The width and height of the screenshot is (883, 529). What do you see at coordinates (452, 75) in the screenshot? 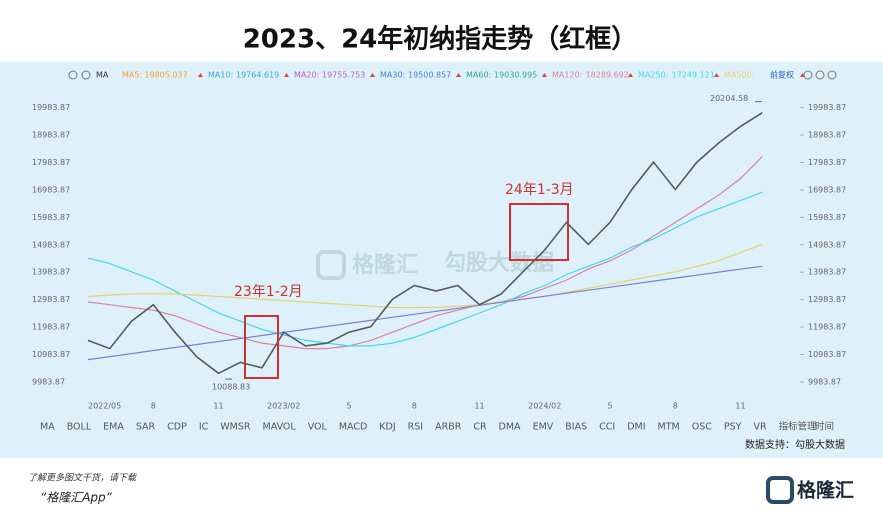
I see `toolbar-icons` at bounding box center [452, 75].